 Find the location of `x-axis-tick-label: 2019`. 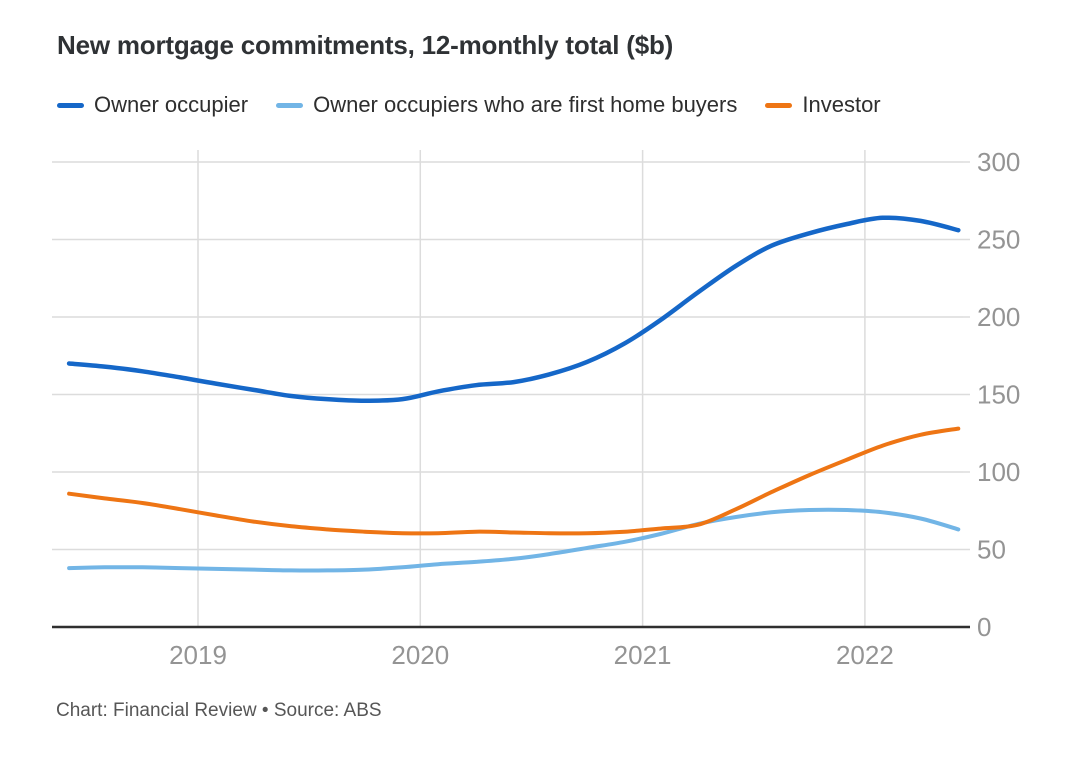

x-axis-tick-label: 2019 is located at coordinates (198, 655).